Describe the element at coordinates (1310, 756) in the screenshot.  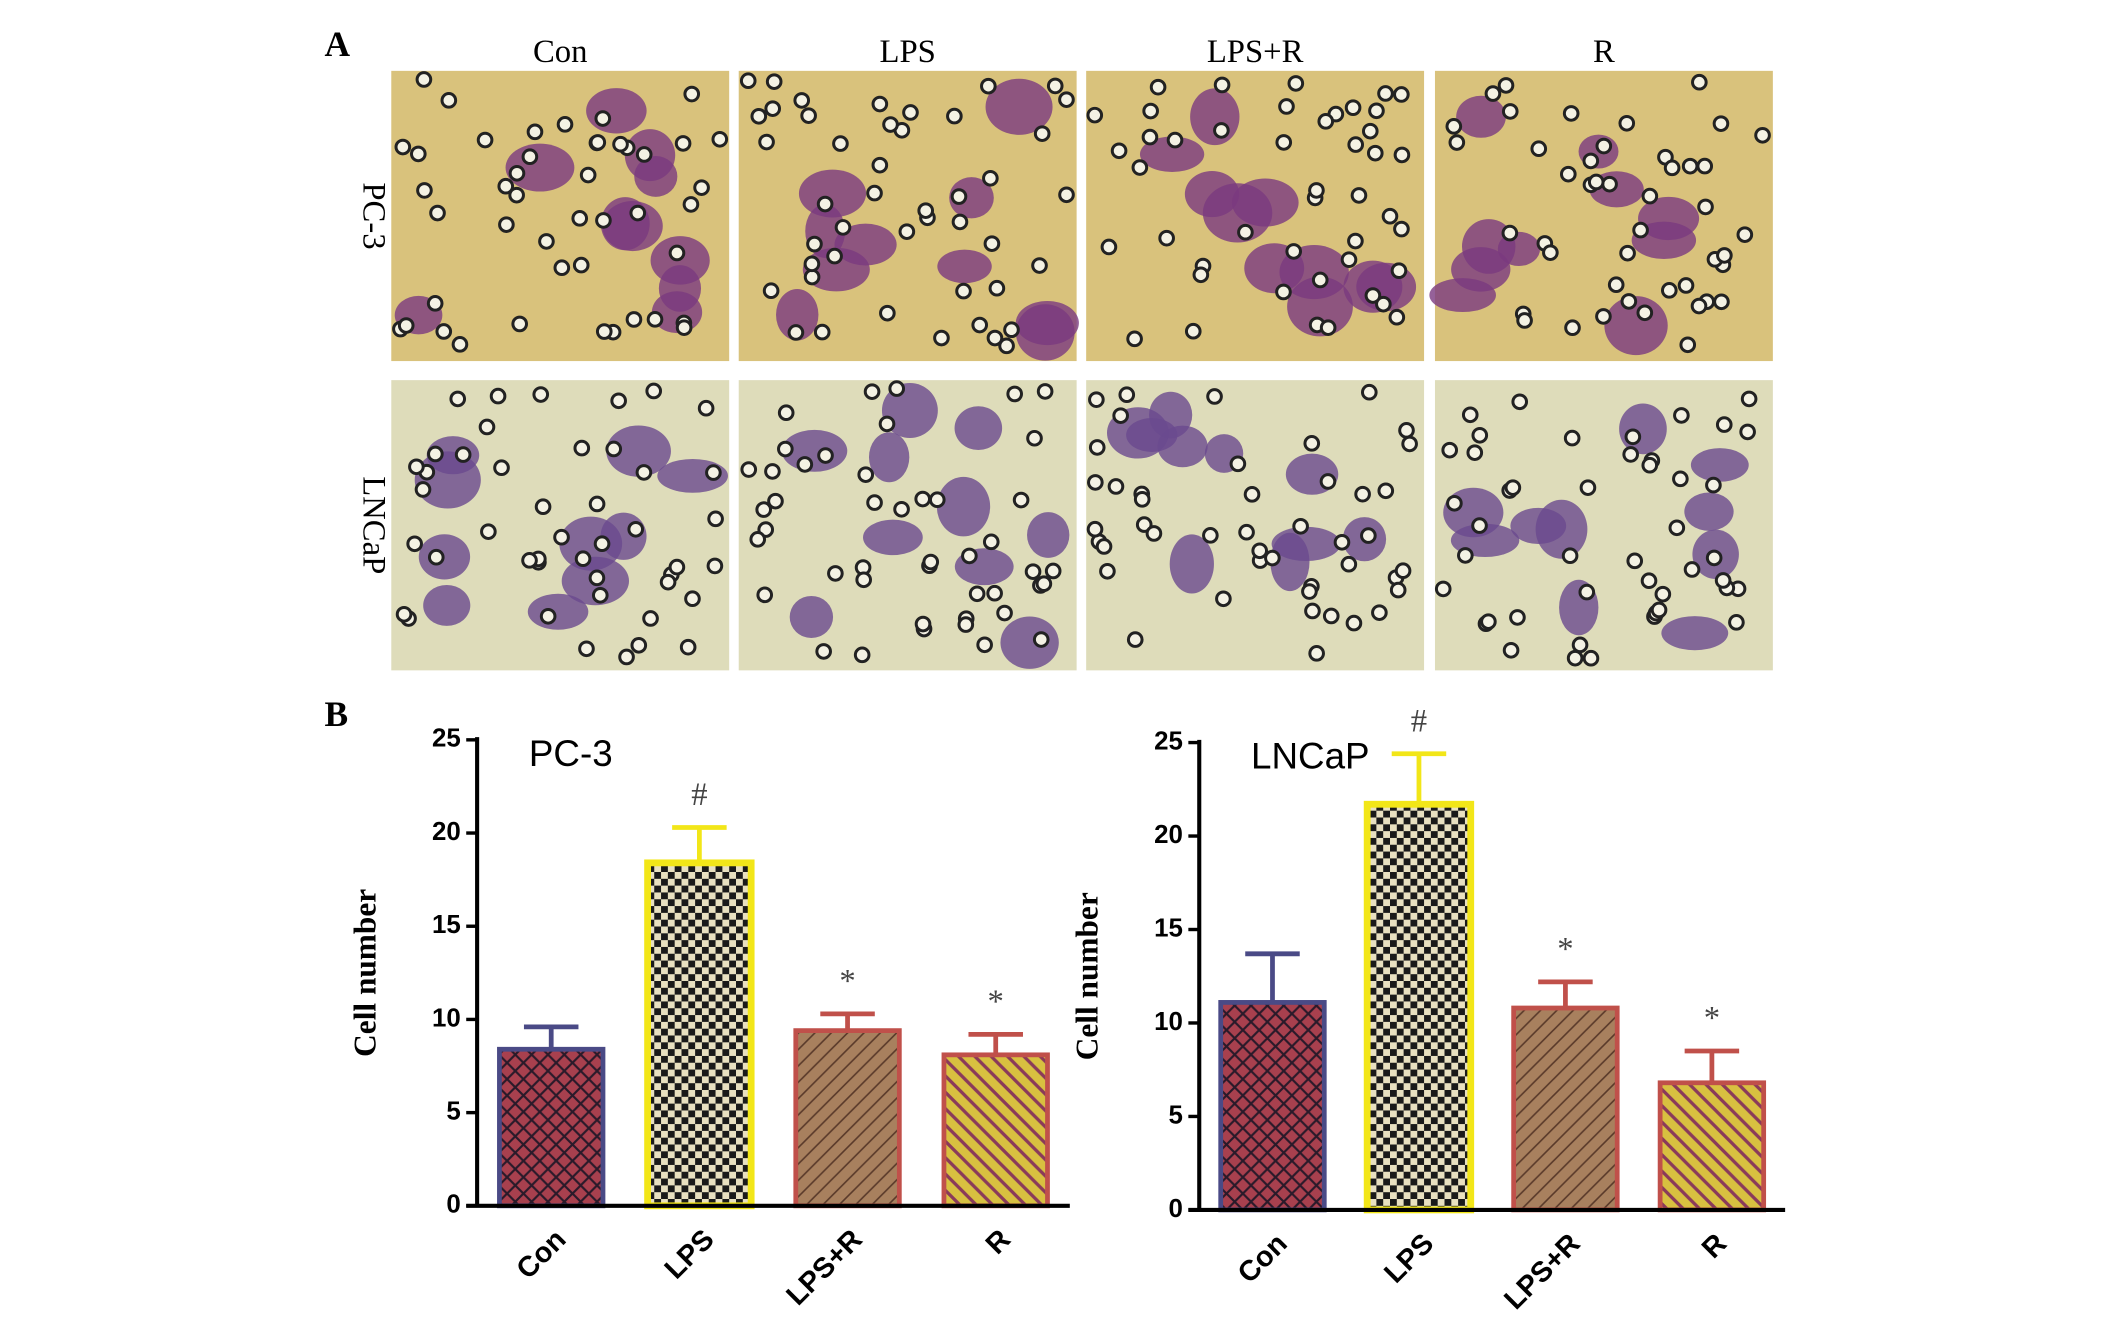
I see `chart-title: LNCaP` at that location.